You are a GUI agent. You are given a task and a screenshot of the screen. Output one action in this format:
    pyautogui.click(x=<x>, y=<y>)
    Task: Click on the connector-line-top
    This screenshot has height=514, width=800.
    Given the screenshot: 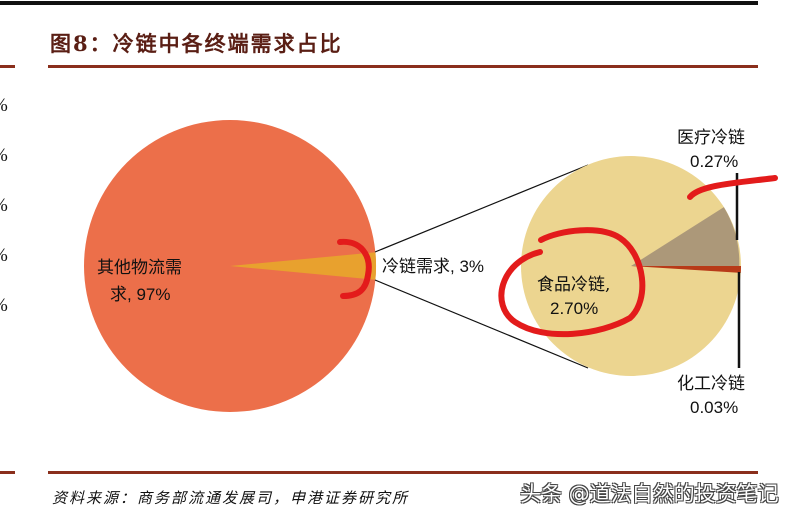 What is the action you would take?
    pyautogui.click(x=481, y=208)
    